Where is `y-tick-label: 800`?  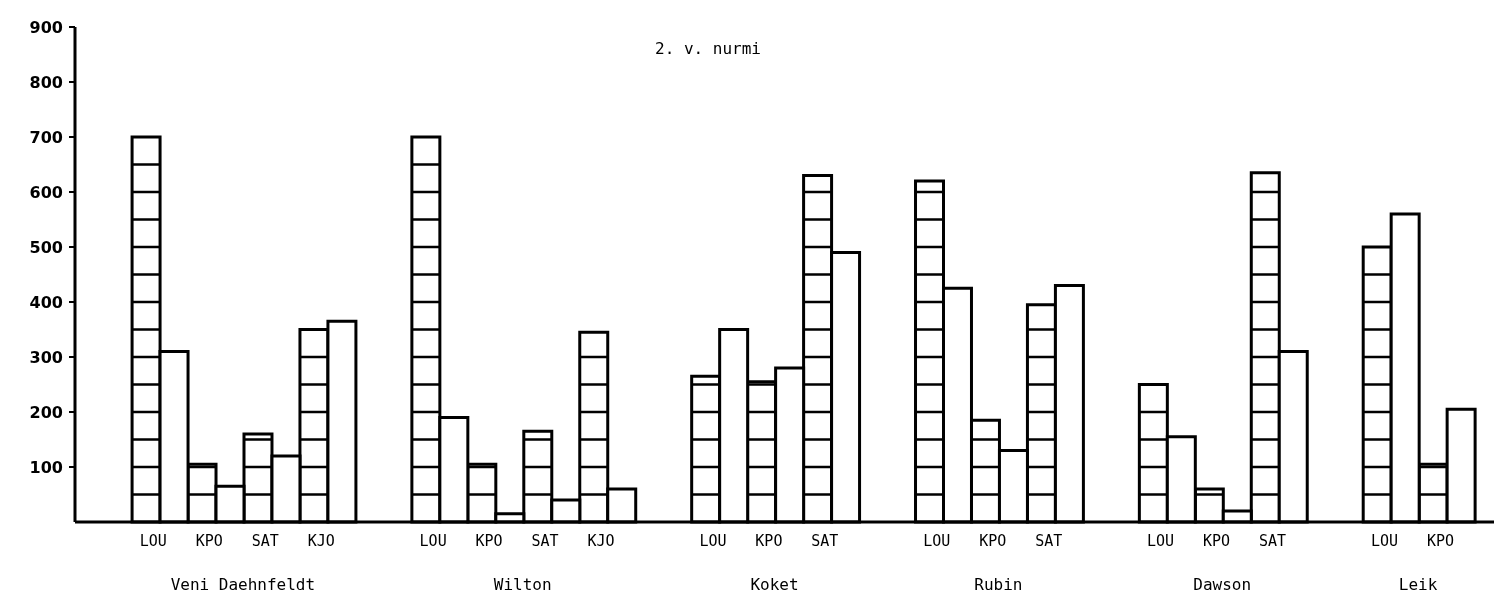
y-tick-label: 800 is located at coordinates (46, 82).